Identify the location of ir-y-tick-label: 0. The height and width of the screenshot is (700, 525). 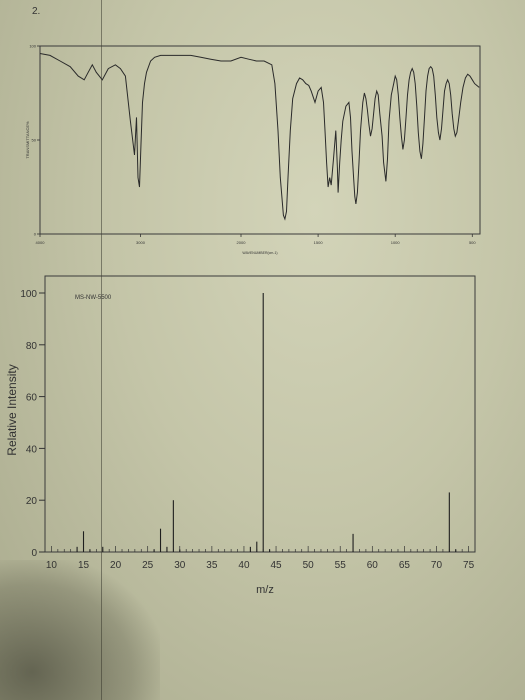
(35, 234).